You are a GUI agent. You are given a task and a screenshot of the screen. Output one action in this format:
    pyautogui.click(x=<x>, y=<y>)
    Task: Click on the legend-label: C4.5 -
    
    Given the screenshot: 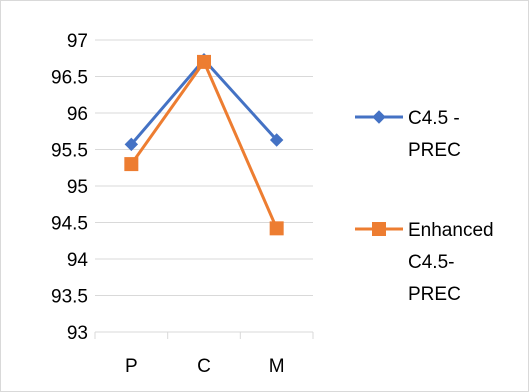 What is the action you would take?
    pyautogui.click(x=434, y=118)
    